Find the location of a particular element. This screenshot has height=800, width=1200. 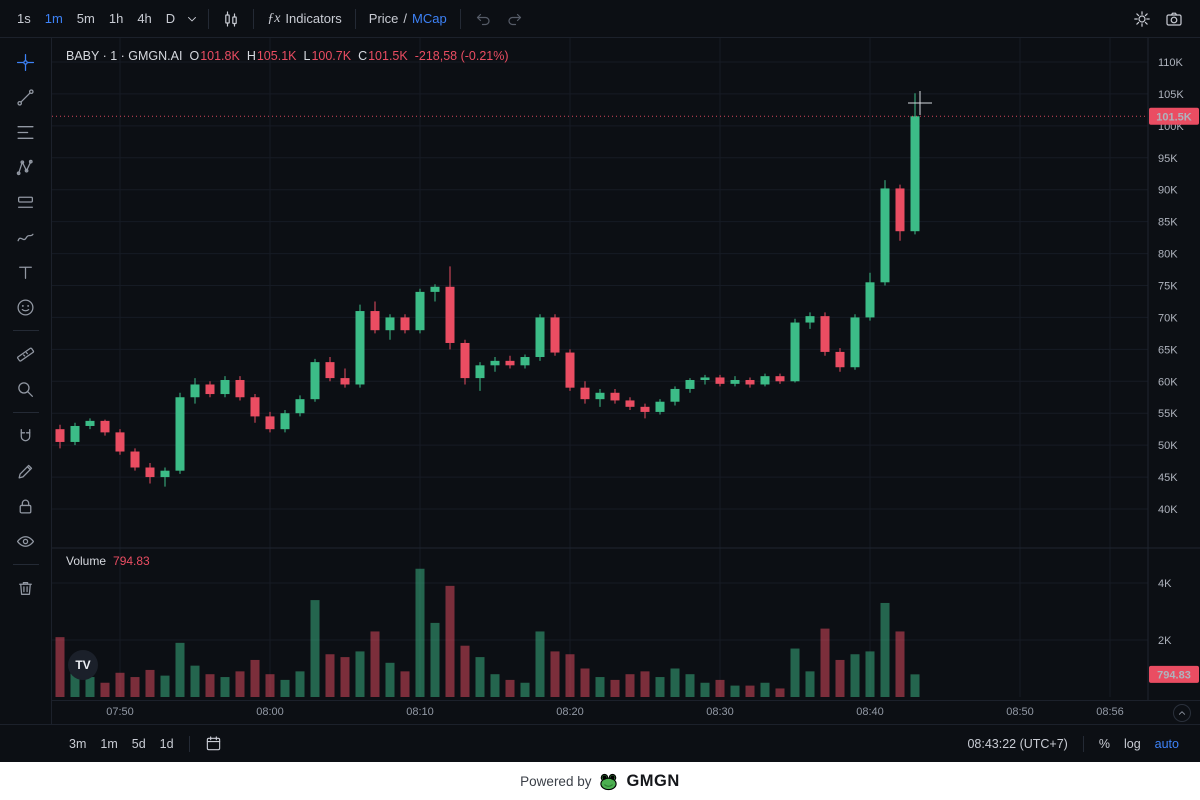

interval-group: 1s 1m 5m 1h 4h D is located at coordinates (96, 18).